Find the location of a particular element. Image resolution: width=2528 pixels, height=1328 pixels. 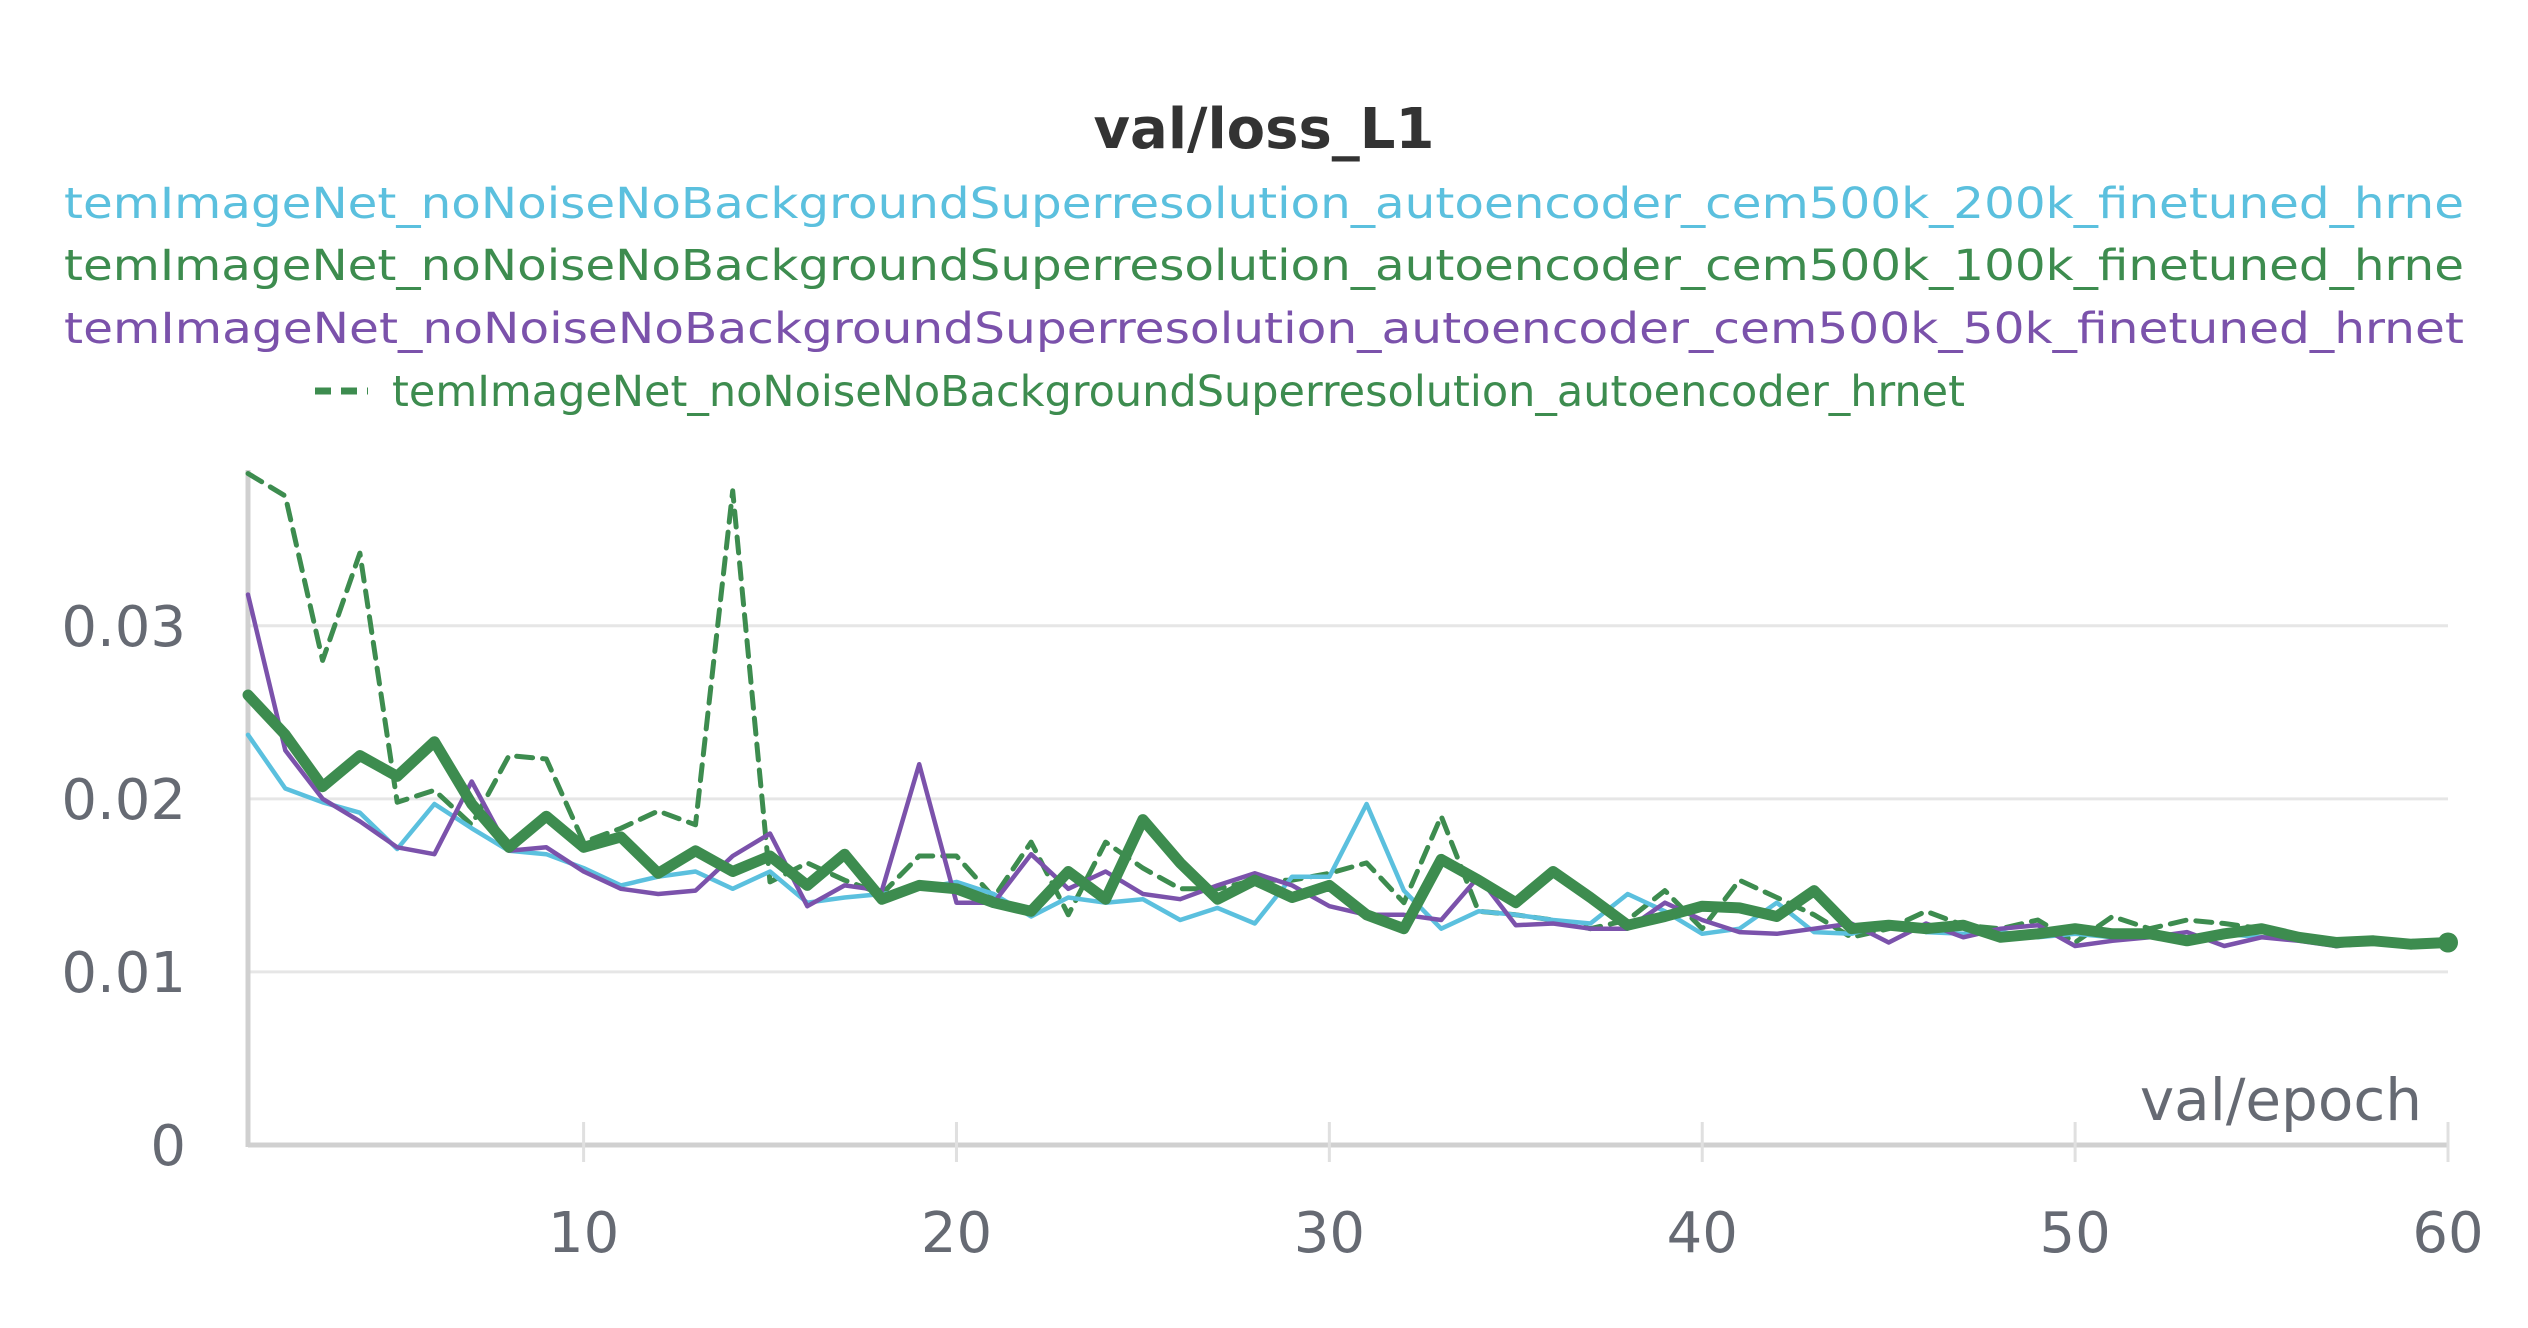

series-end-point is located at coordinates (2448, 942).